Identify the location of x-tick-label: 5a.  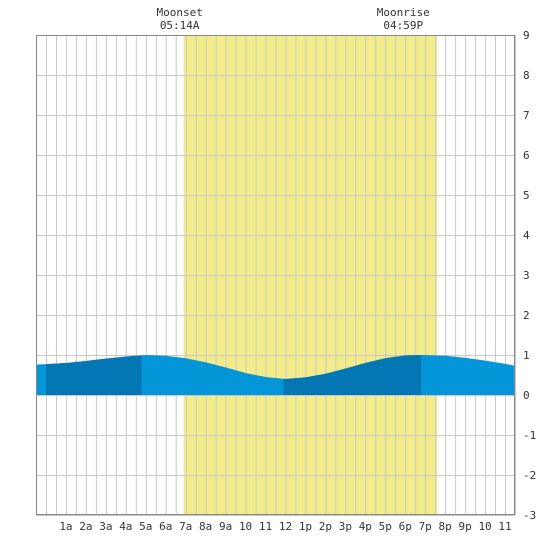
(145, 526).